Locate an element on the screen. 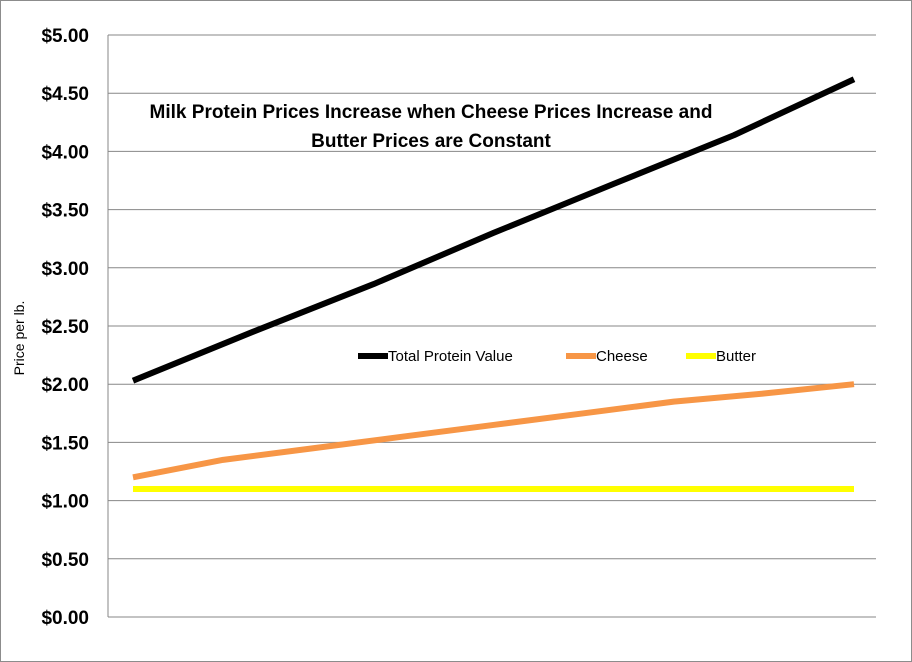 The width and height of the screenshot is (912, 662). y-tick-label: $2.50 is located at coordinates (65, 327).